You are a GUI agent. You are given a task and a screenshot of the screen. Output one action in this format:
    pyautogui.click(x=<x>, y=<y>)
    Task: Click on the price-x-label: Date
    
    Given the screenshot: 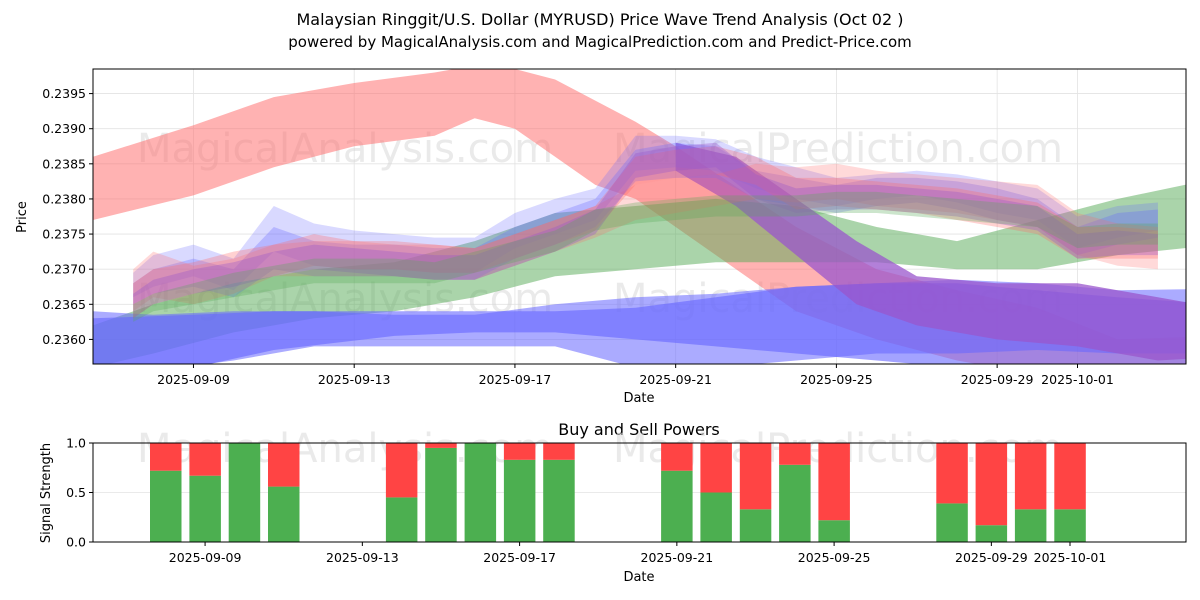 What is the action you would take?
    pyautogui.click(x=638, y=398)
    